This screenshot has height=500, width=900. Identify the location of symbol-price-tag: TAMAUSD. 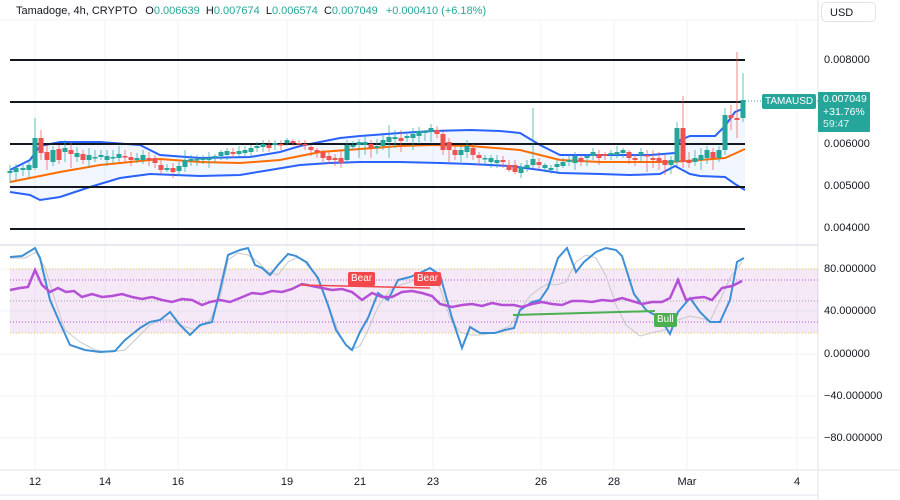
(789, 101).